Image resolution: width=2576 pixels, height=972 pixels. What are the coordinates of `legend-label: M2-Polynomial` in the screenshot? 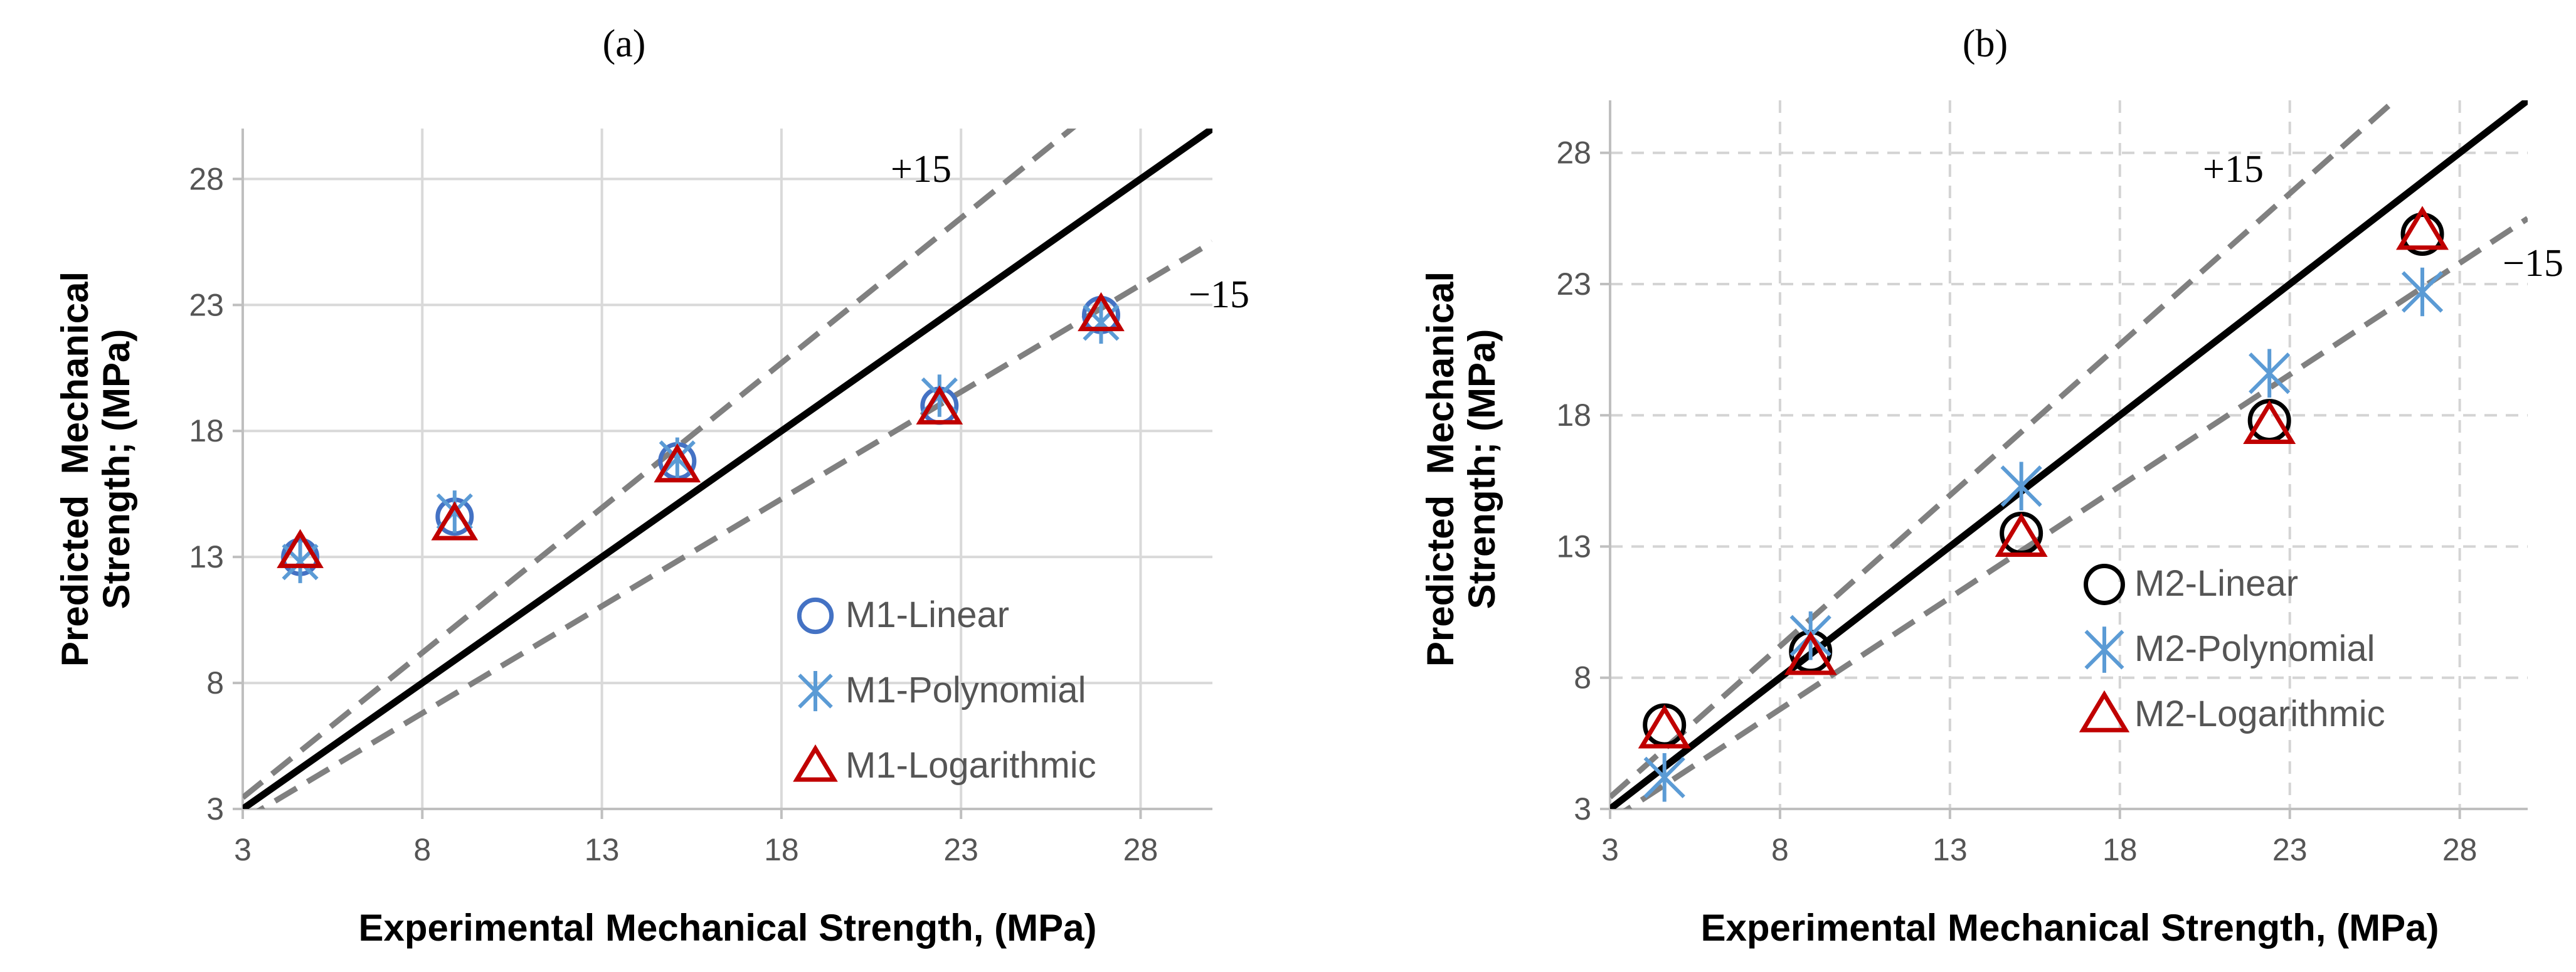 It's located at (2254, 648).